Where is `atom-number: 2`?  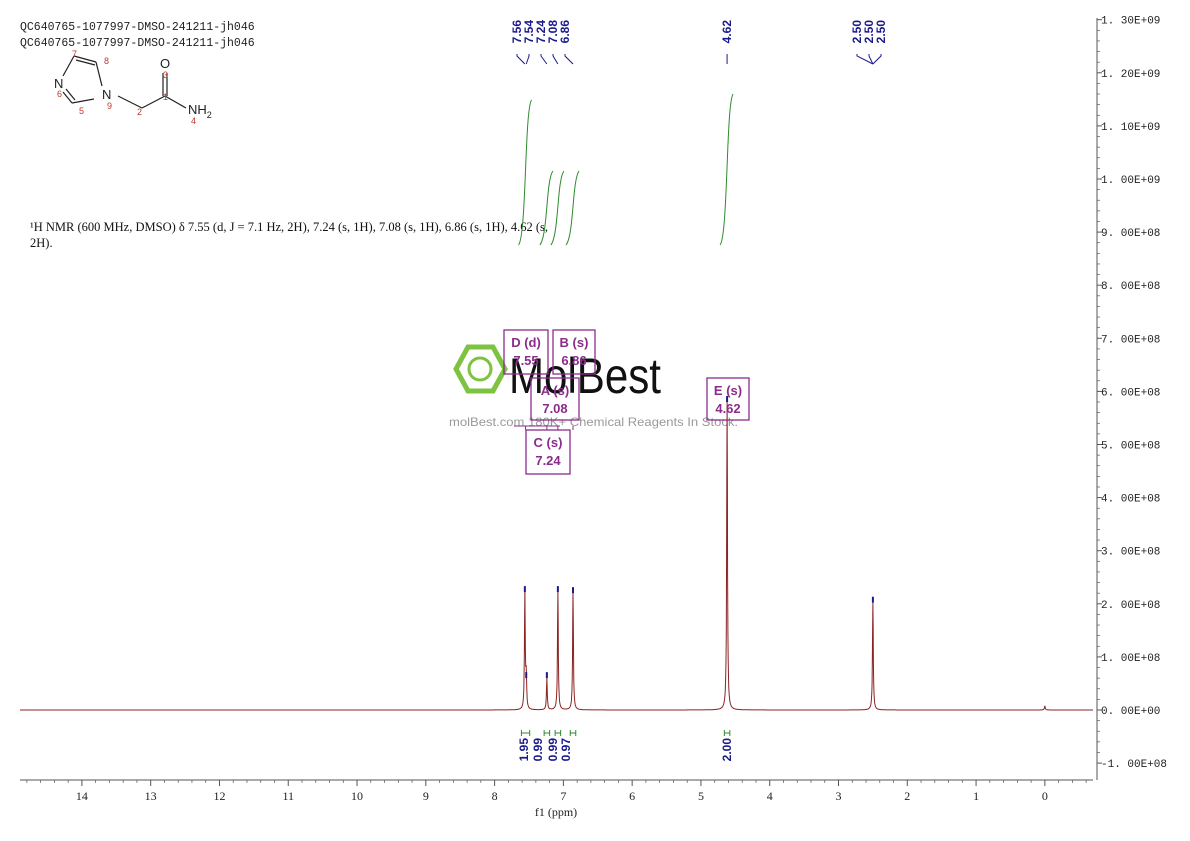 atom-number: 2 is located at coordinates (139, 112).